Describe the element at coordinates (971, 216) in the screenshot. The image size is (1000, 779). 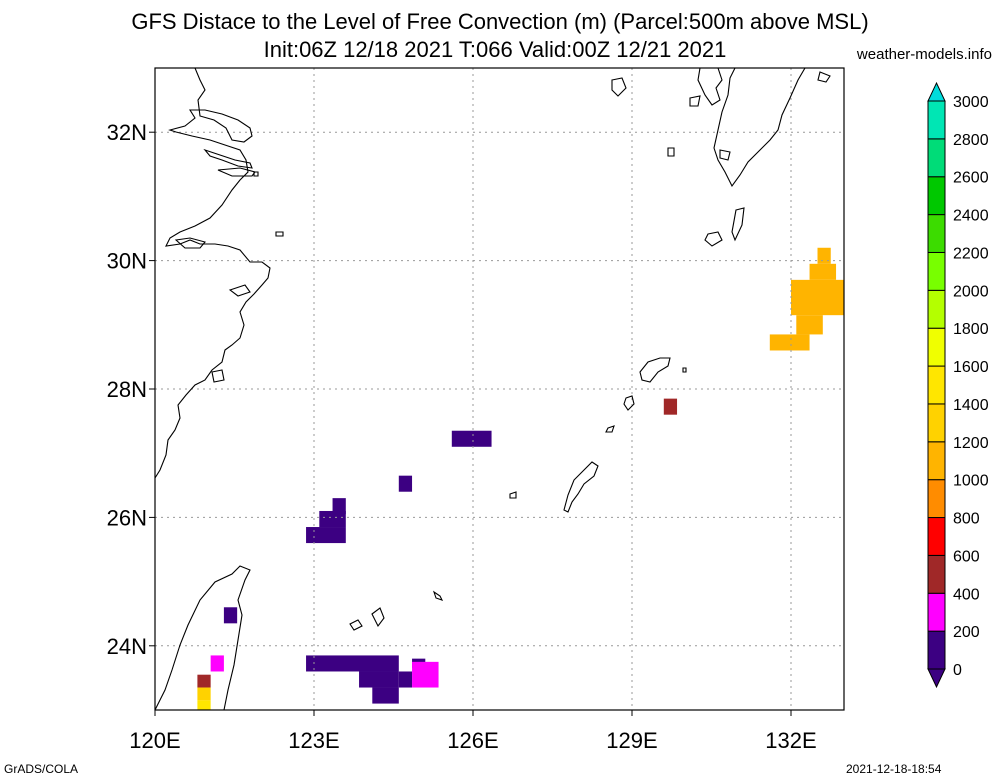
I see `colorbar-label: 2400` at that location.